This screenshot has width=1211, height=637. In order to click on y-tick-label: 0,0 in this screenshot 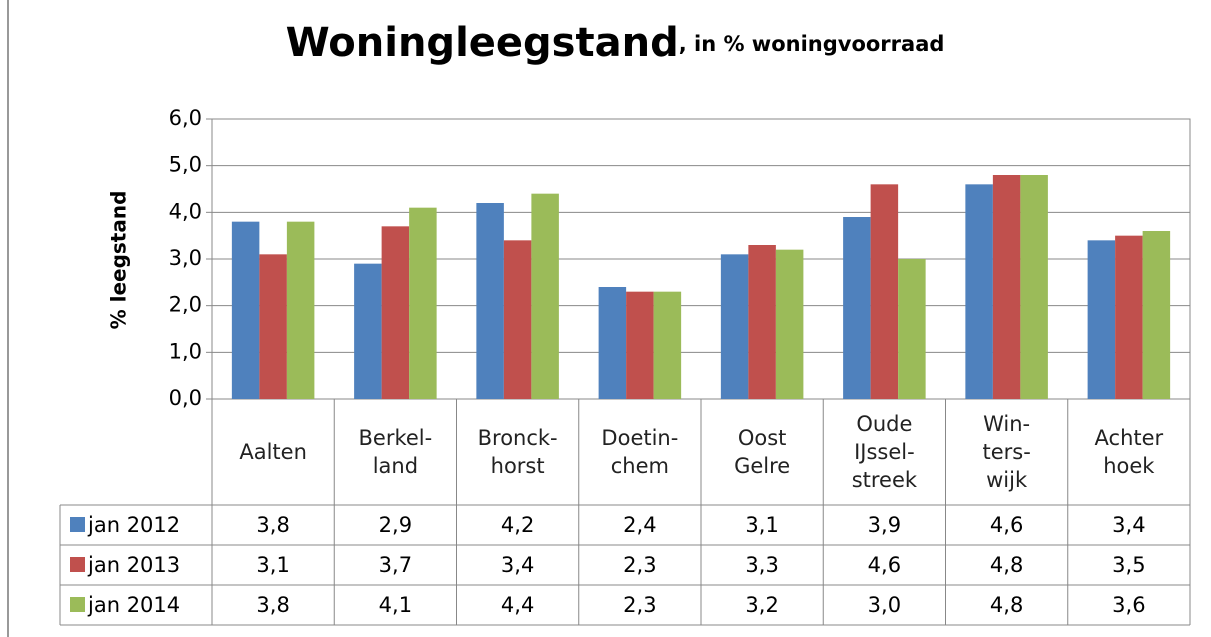, I will do `click(185, 398)`.